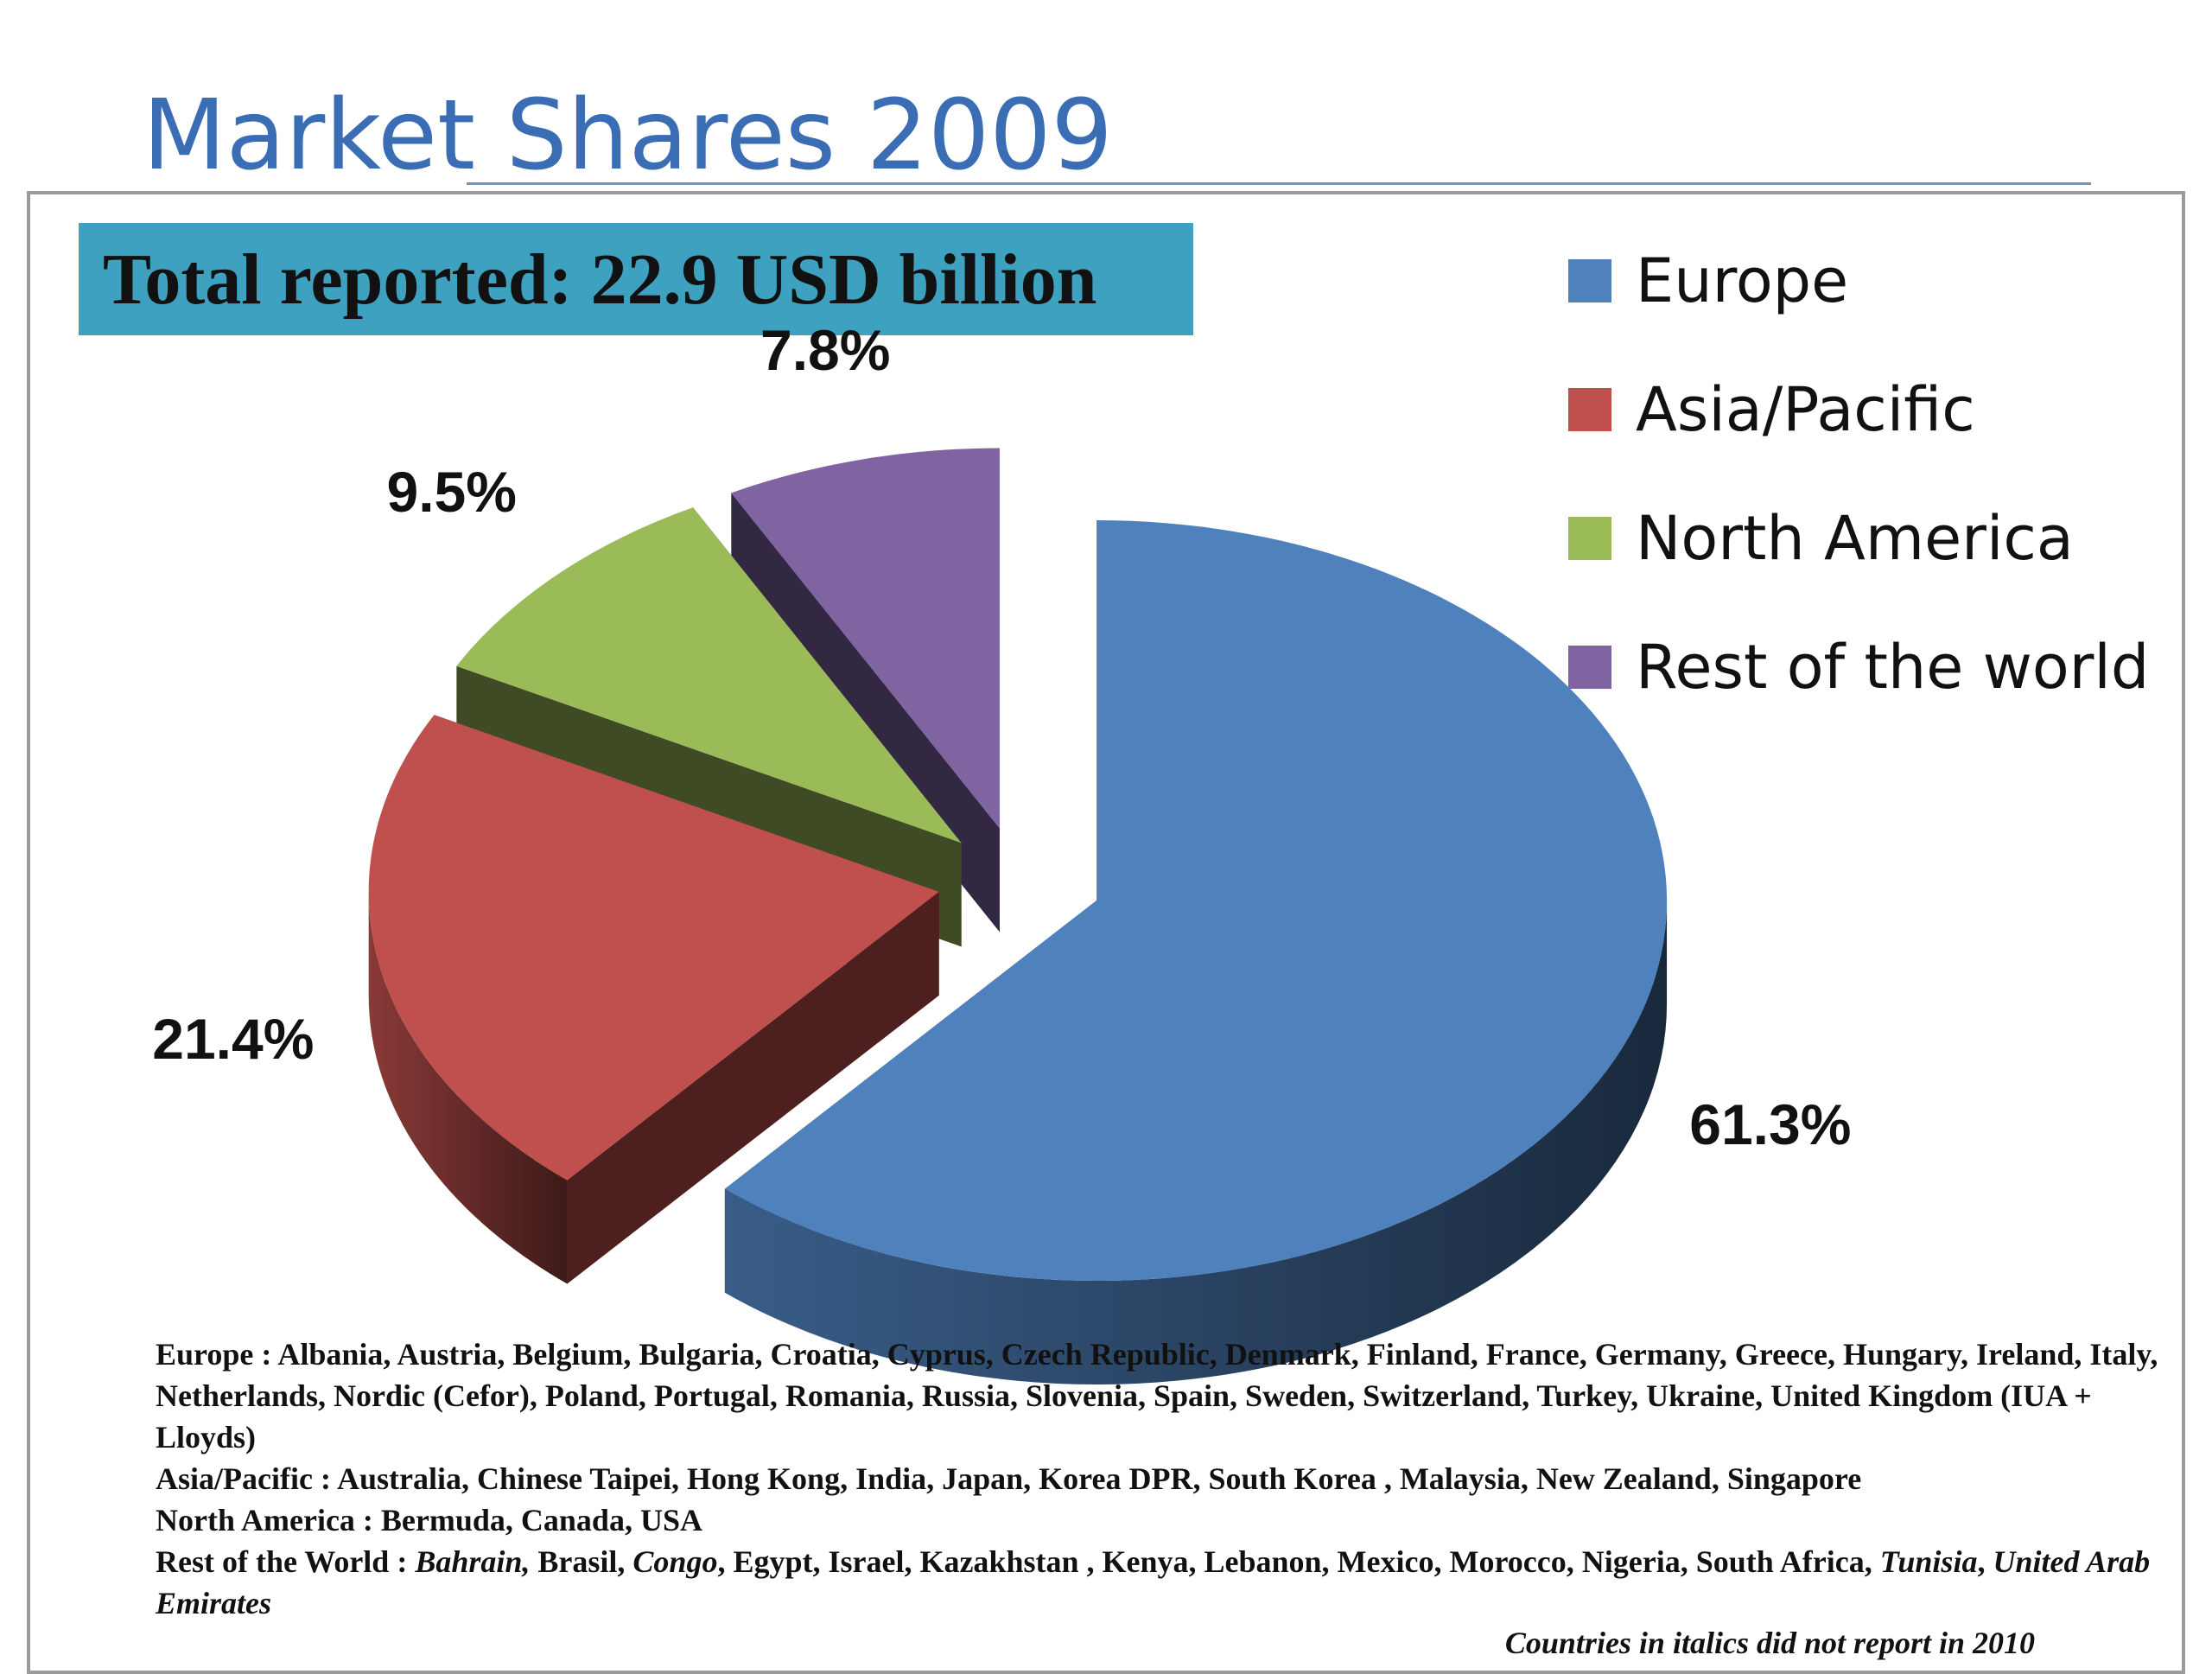  I want to click on legend-label: Europe, so click(1742, 280).